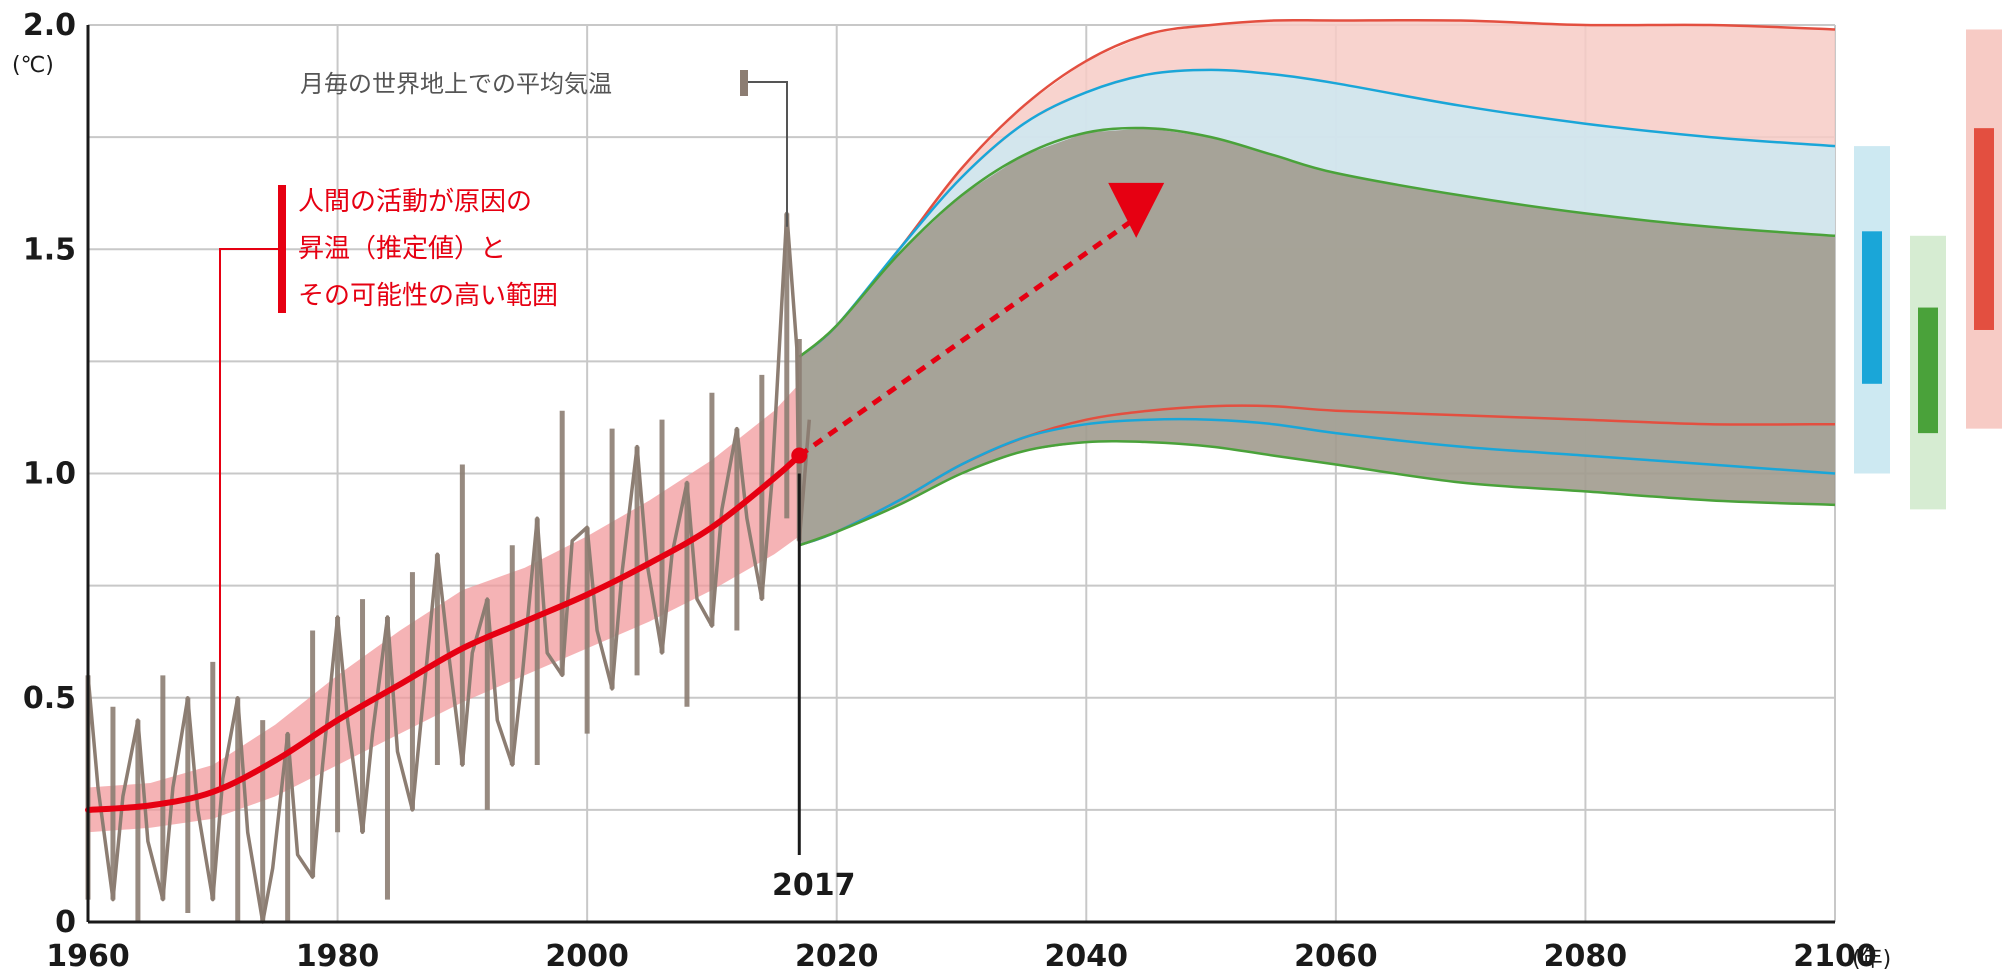 The width and height of the screenshot is (2010, 971). I want to click on human-label-leader, so click(248, 520).